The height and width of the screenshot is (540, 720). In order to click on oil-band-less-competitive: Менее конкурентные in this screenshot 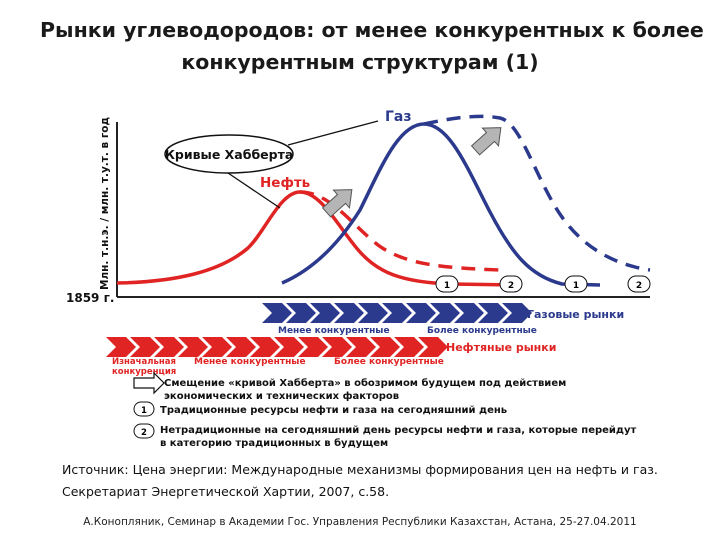, I will do `click(250, 362)`.